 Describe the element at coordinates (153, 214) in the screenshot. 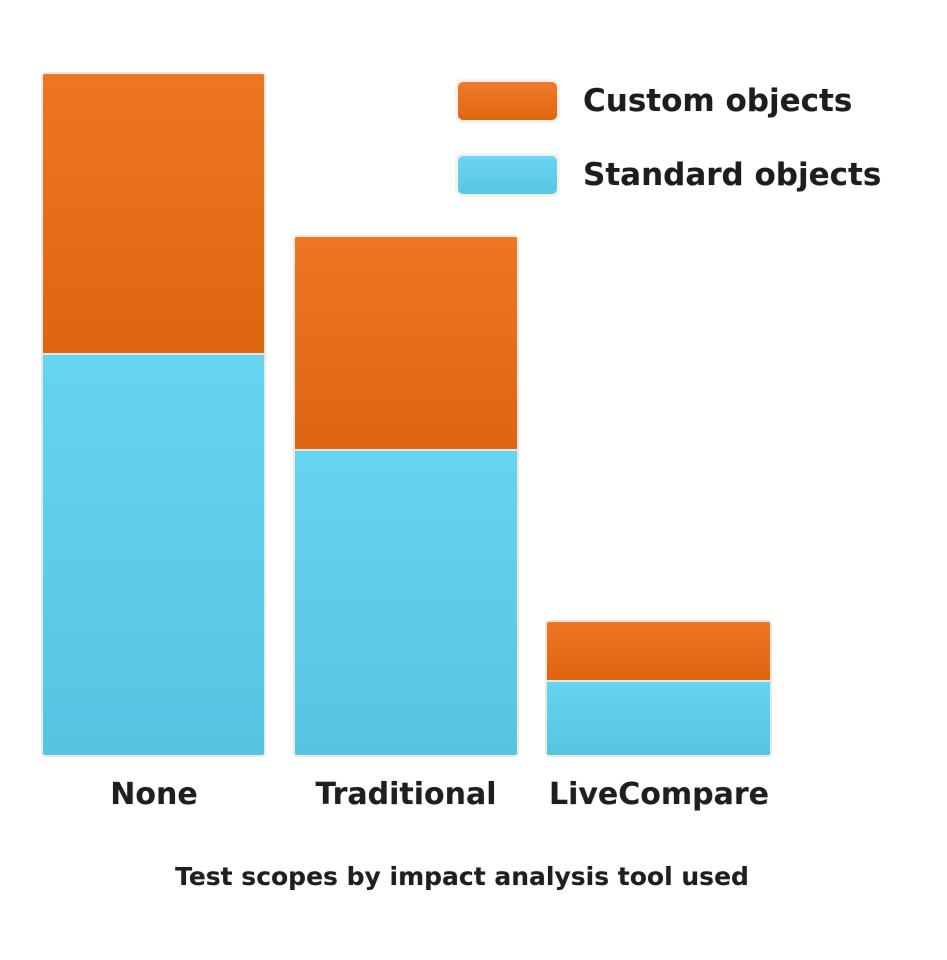

I see `bar-none-custom-segment` at that location.